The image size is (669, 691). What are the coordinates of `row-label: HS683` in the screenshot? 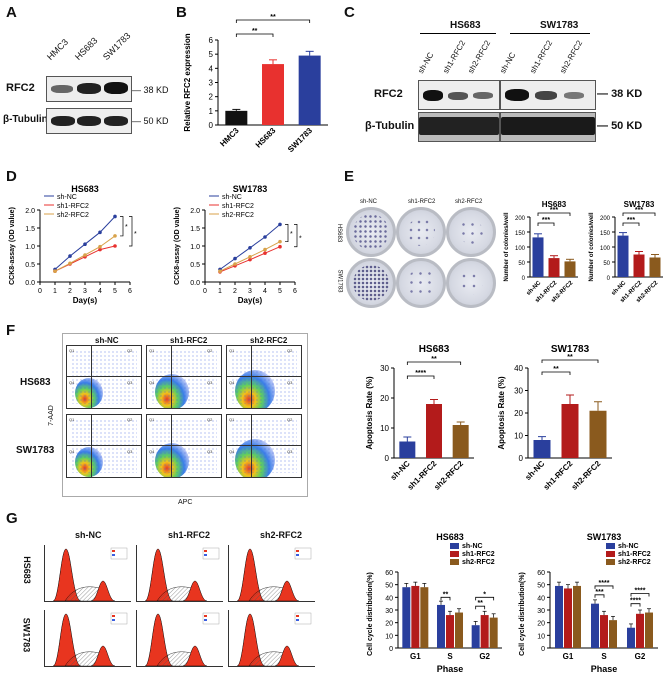 It's located at (339, 233).